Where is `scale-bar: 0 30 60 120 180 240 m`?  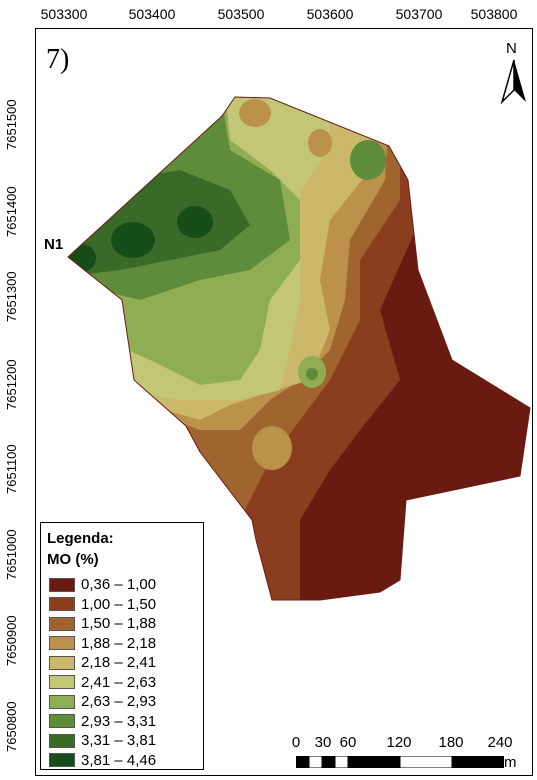
scale-bar: 0 30 60 120 180 240 m is located at coordinates (413, 754).